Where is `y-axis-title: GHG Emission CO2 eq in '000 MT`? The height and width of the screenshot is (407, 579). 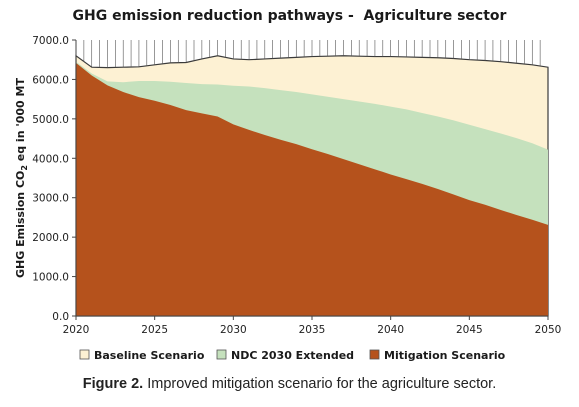 y-axis-title: GHG Emission CO2 eq in '000 MT is located at coordinates (21, 178).